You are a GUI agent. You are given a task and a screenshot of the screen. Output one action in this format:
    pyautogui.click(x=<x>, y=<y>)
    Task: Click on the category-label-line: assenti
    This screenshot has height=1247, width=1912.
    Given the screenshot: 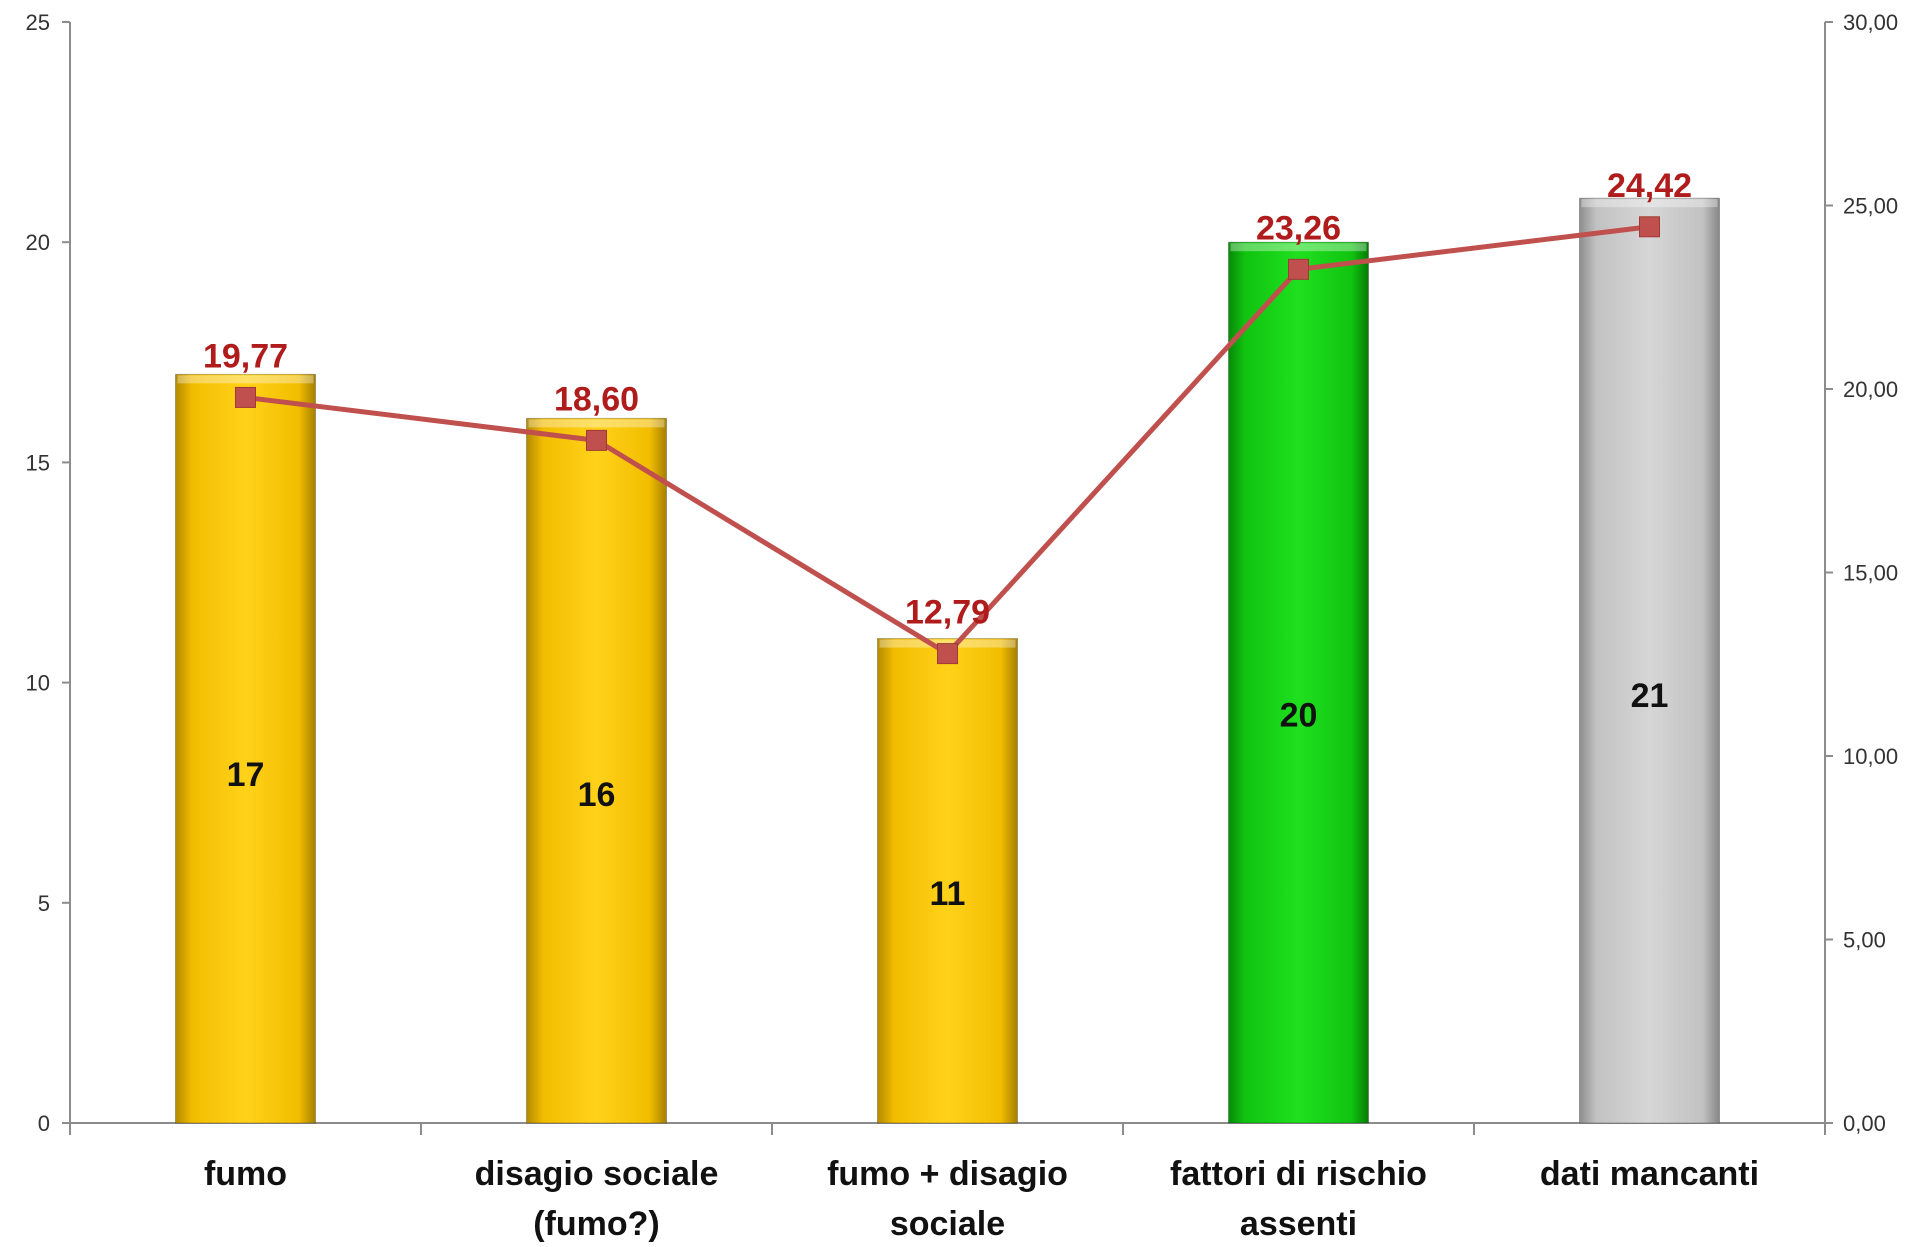 What is the action you would take?
    pyautogui.click(x=1298, y=1224)
    